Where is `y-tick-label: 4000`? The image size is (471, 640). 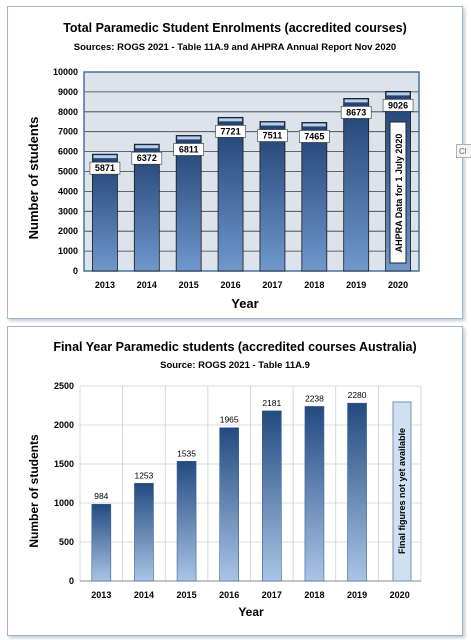
y-tick-label: 4000 is located at coordinates (68, 191).